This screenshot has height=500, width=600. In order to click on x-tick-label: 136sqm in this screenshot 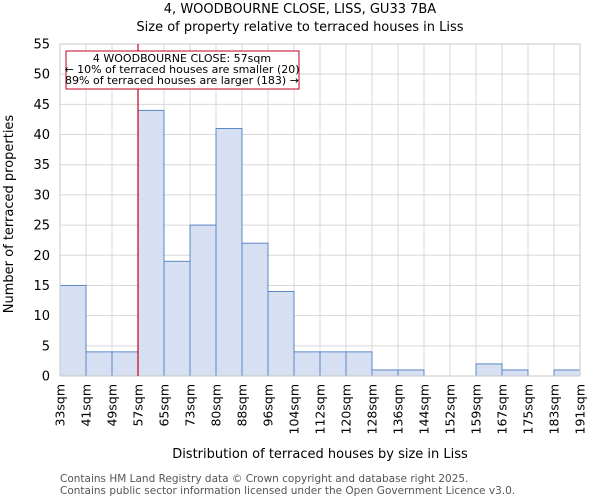, I will do `click(398, 409)`.